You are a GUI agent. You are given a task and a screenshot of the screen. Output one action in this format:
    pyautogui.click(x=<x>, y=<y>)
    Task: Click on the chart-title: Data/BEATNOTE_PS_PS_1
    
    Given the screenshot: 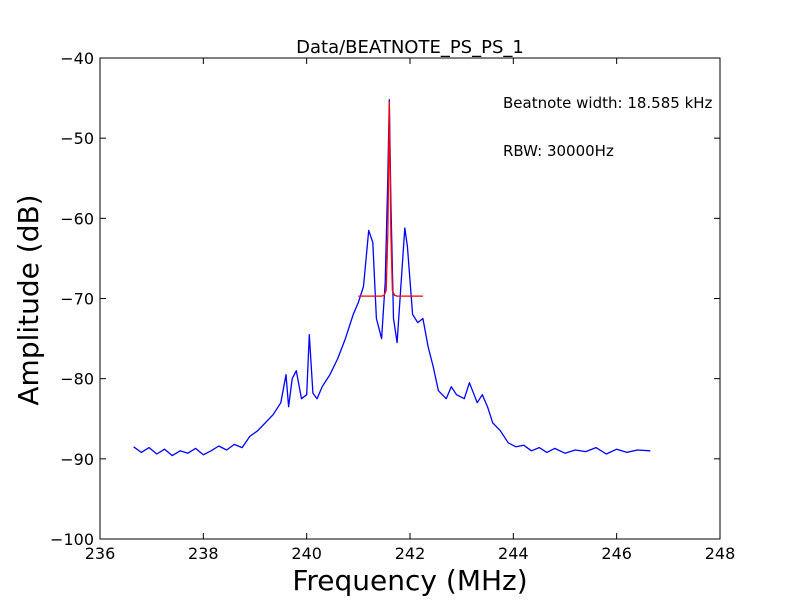 What is the action you would take?
    pyautogui.click(x=410, y=47)
    